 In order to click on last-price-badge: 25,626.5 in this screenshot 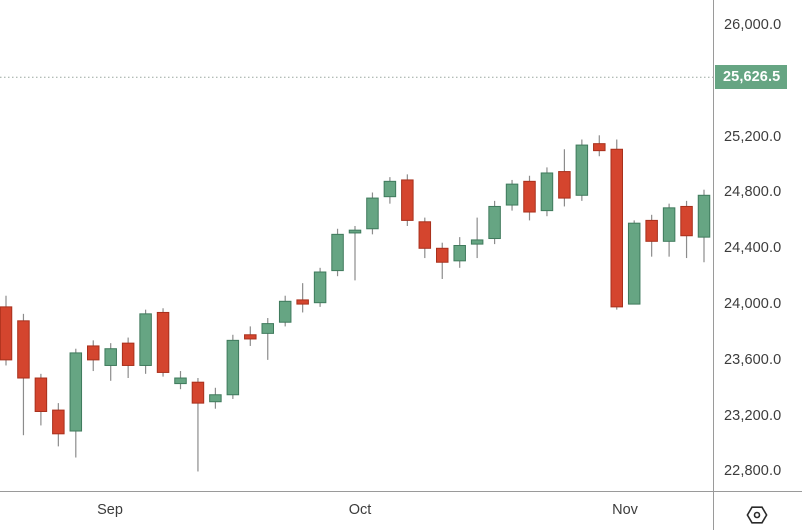, I will do `click(751, 77)`.